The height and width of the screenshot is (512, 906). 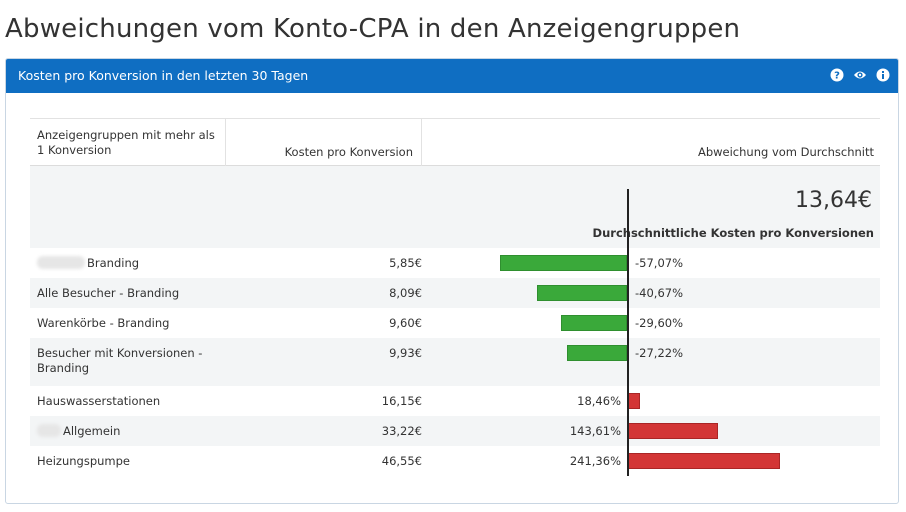 I want to click on deviation-label: 241,36%, so click(x=595, y=461).